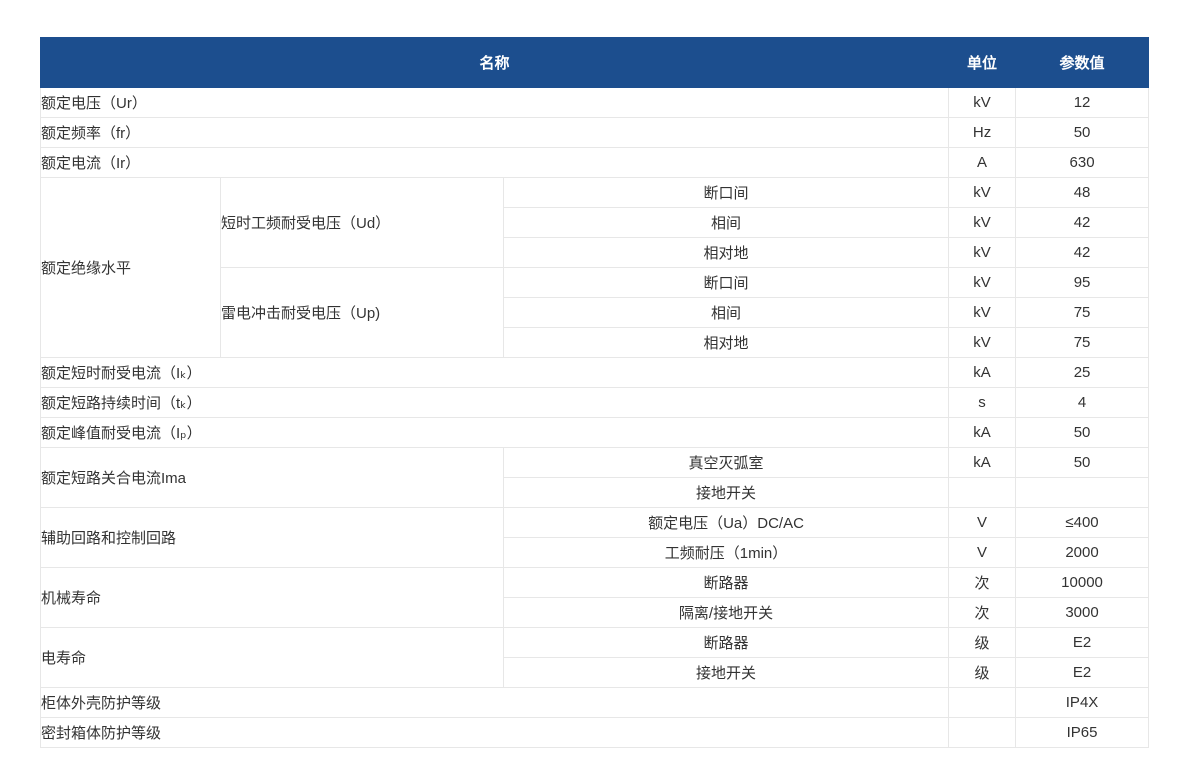  Describe the element at coordinates (982, 402) in the screenshot. I see `unit-cell: s` at that location.